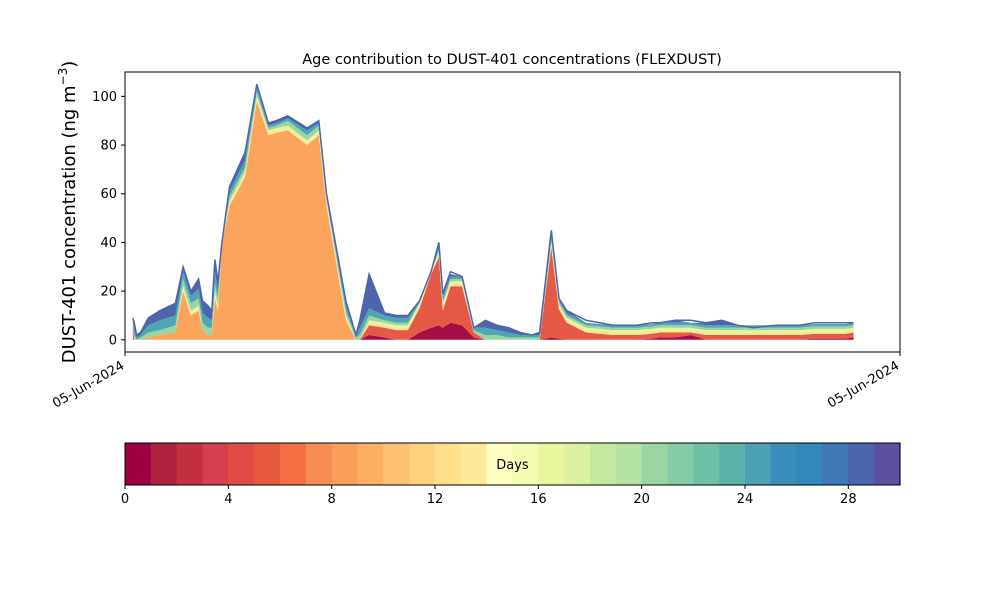  Describe the element at coordinates (228, 499) in the screenshot. I see `colorbar-tick-label-4: 4` at that location.